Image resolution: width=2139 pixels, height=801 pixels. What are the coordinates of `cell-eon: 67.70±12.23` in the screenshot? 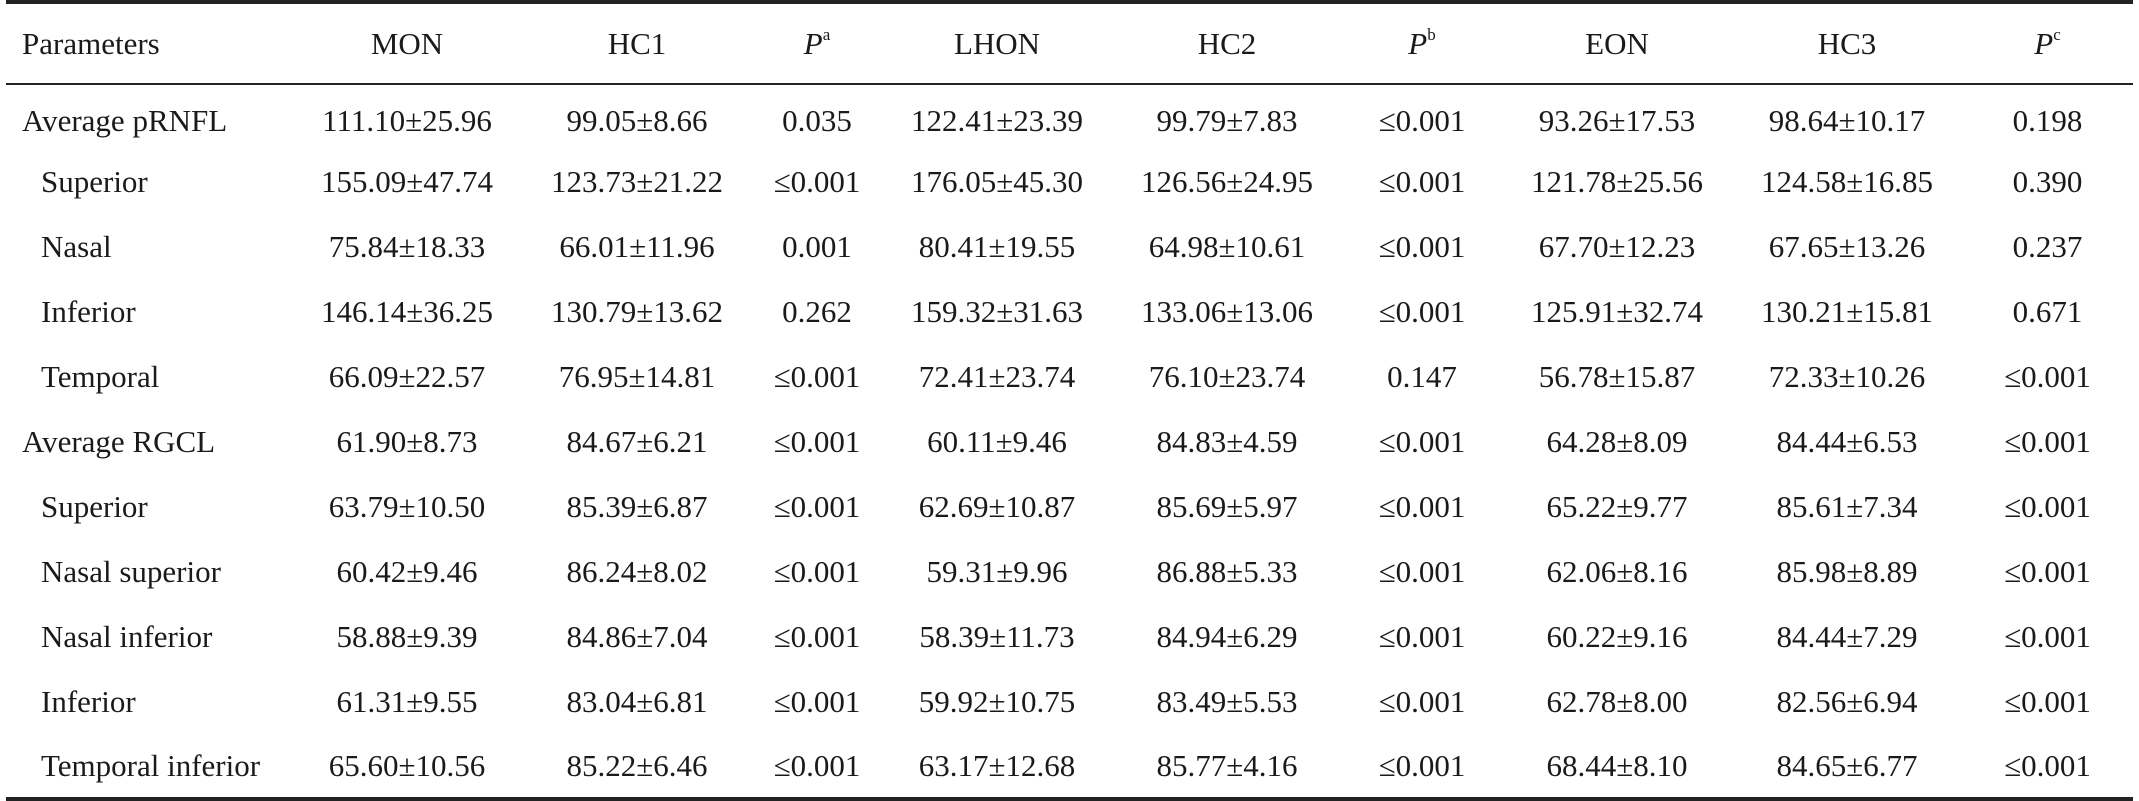 It's located at (1617, 246).